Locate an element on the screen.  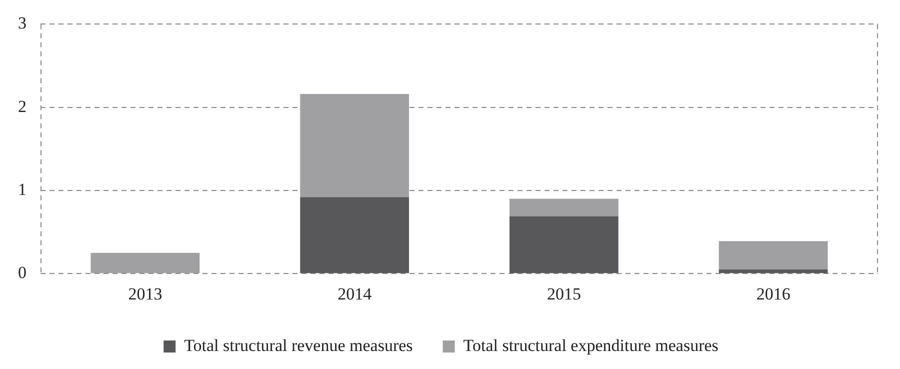
legend-label: Total structural expenditure measures is located at coordinates (590, 345).